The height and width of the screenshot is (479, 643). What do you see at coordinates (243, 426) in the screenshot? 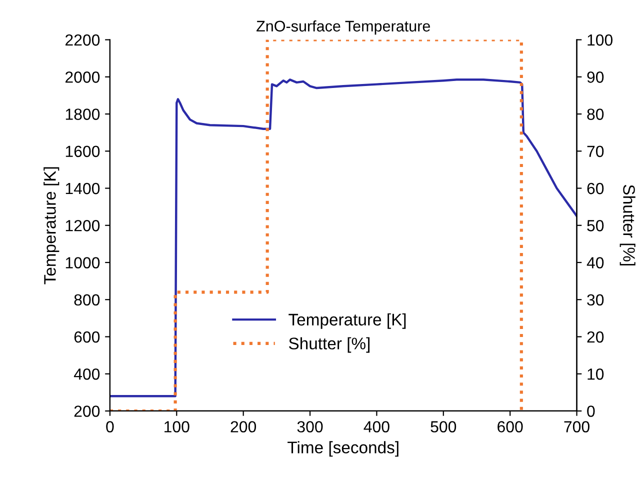
I see `x-tick-label: 200` at bounding box center [243, 426].